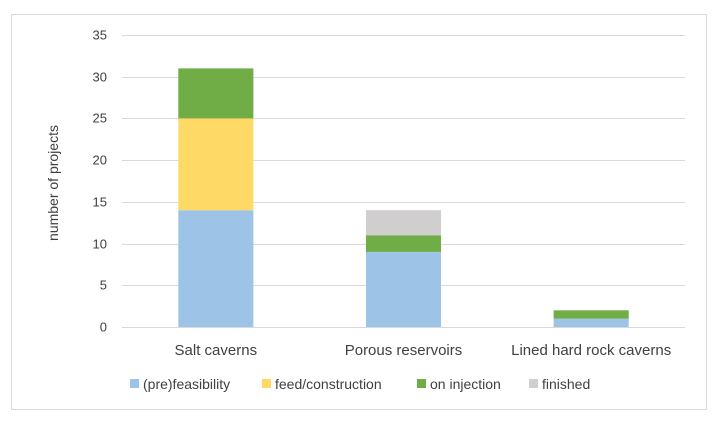 The image size is (718, 426). What do you see at coordinates (100, 244) in the screenshot?
I see `y-tick-label: 10` at bounding box center [100, 244].